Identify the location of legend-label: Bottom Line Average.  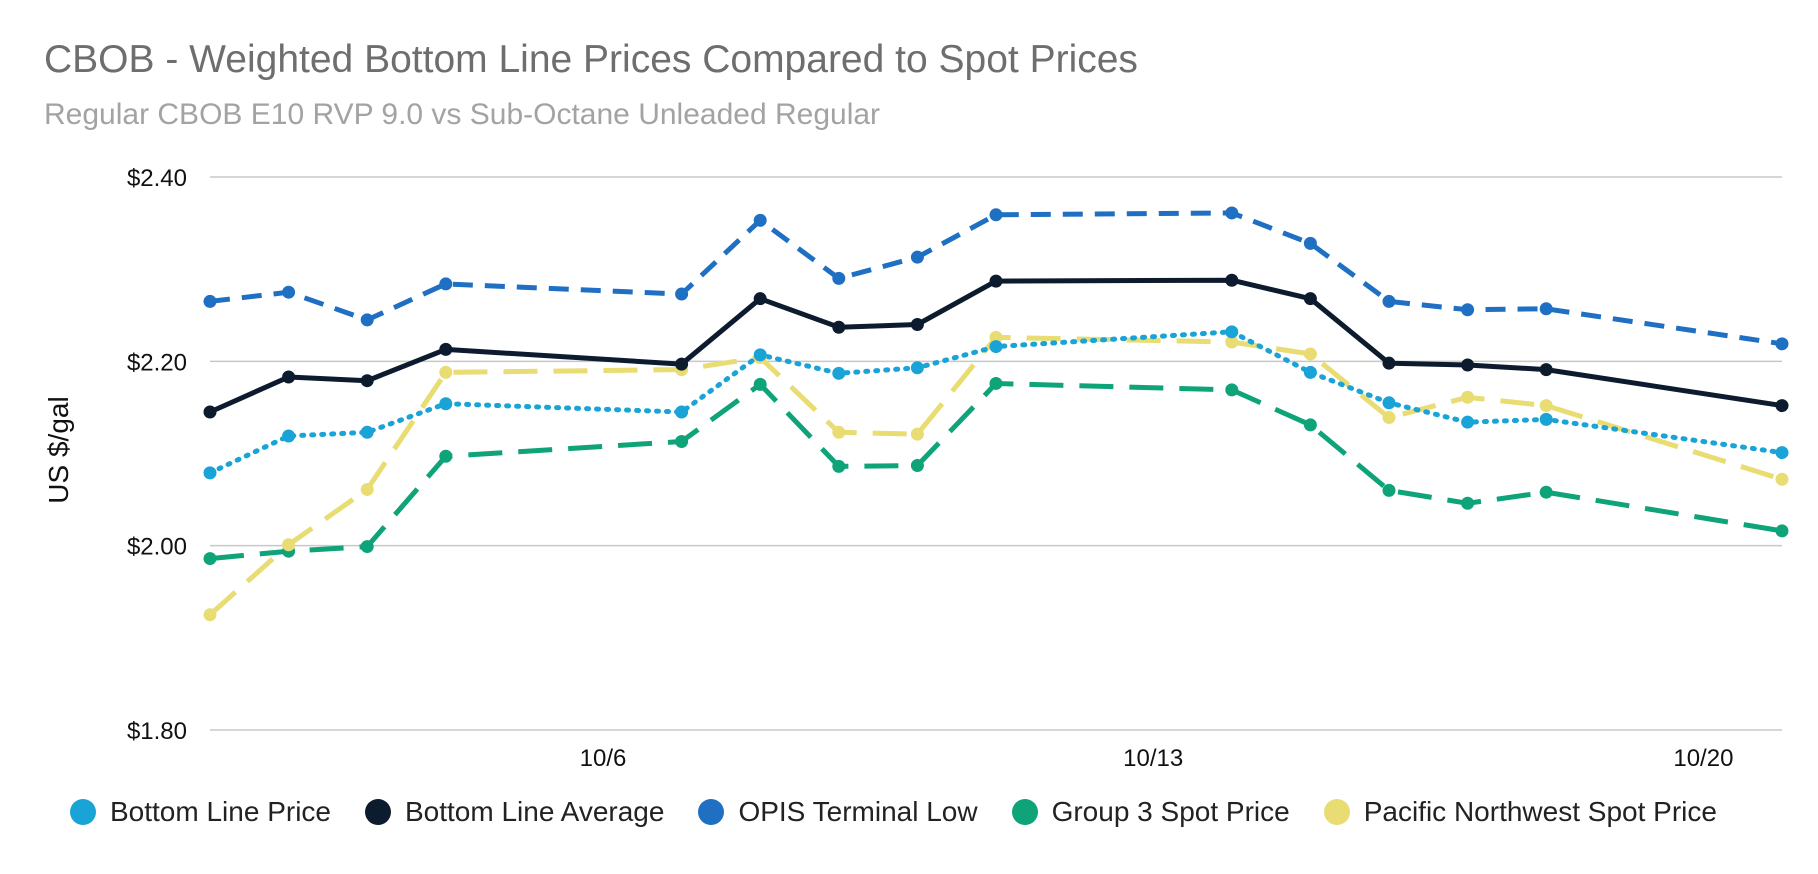
(535, 811).